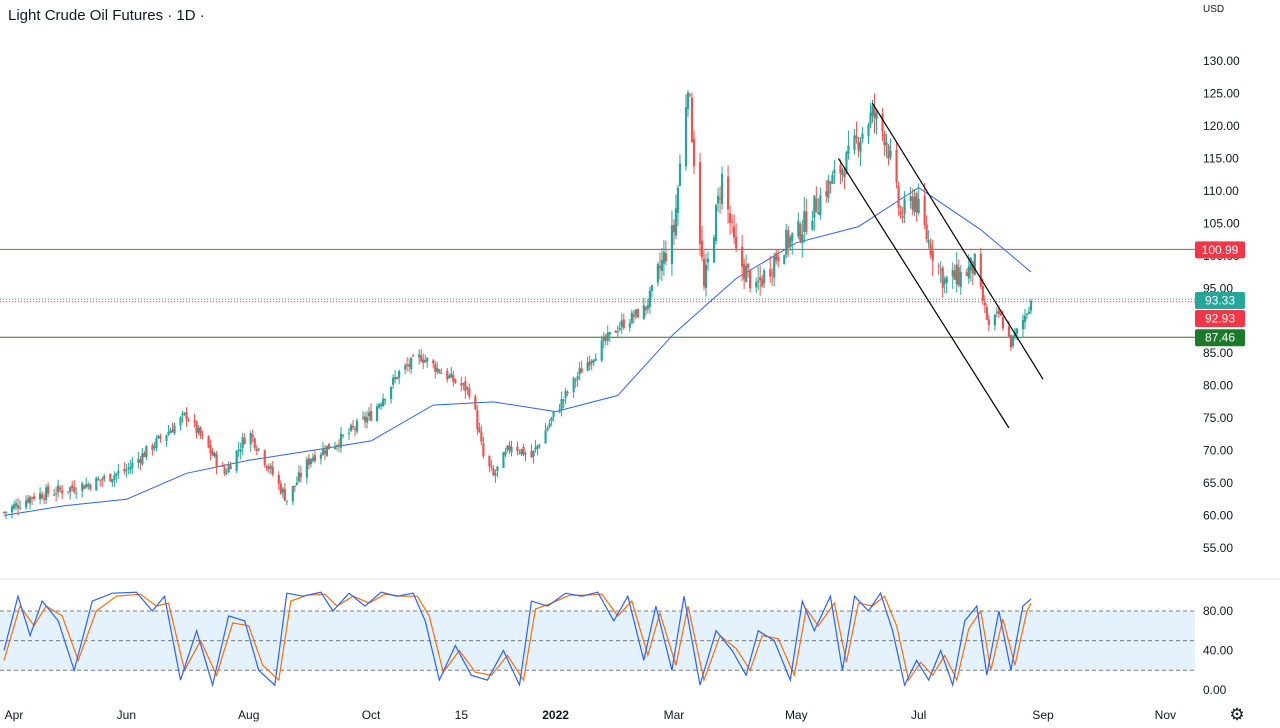 The width and height of the screenshot is (1280, 728). Describe the element at coordinates (1237, 714) in the screenshot. I see `gear-icon: ⚙` at that location.